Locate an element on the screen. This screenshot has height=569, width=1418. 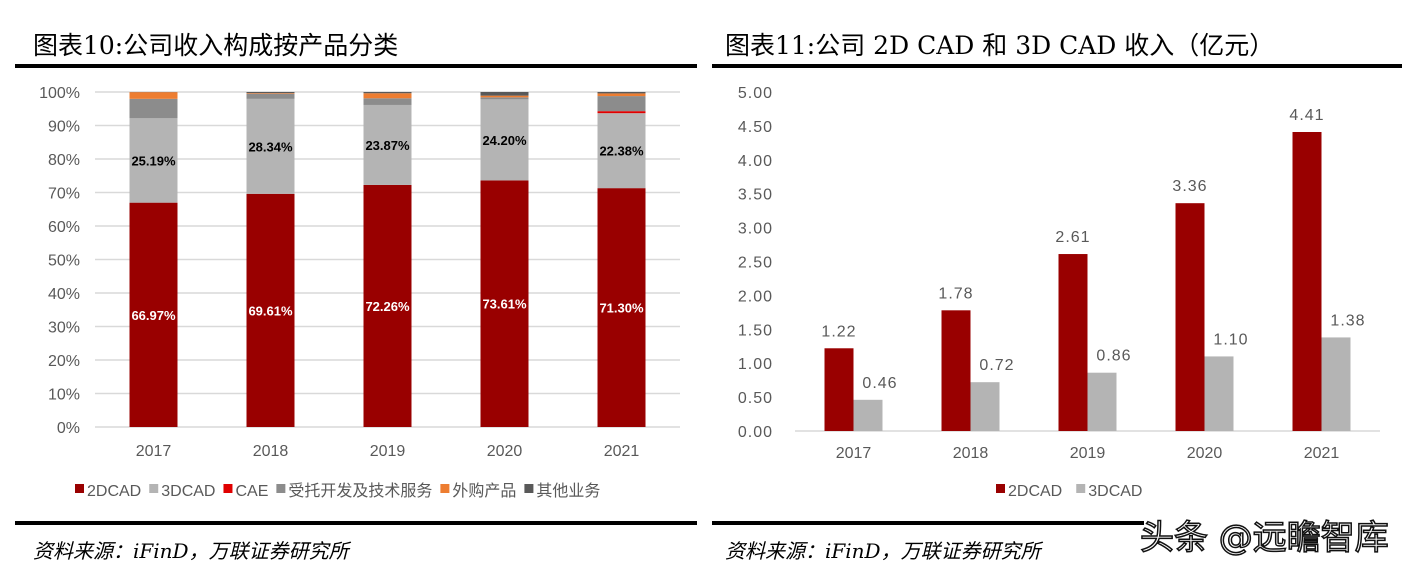
left-ytick-label: 90% is located at coordinates (64, 127).